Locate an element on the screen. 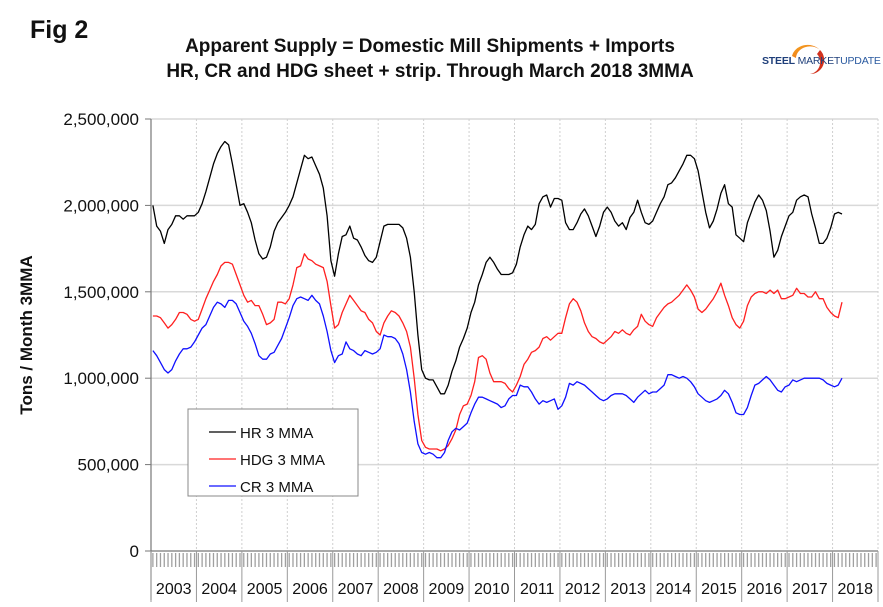  x-tick-label: 2010 is located at coordinates (492, 589).